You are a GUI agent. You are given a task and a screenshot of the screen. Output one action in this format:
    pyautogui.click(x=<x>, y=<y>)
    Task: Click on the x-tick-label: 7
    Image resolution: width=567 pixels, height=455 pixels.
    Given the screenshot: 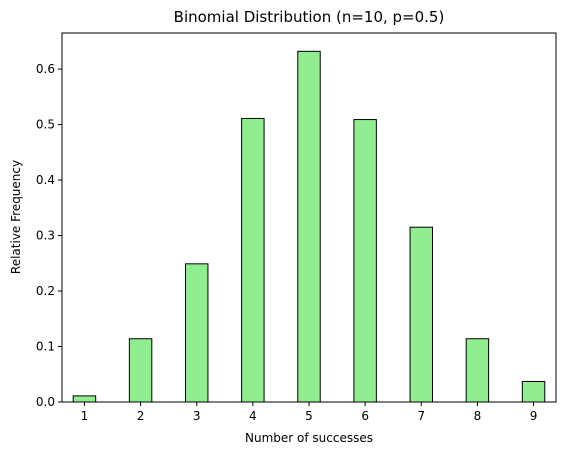 What is the action you would take?
    pyautogui.click(x=421, y=416)
    